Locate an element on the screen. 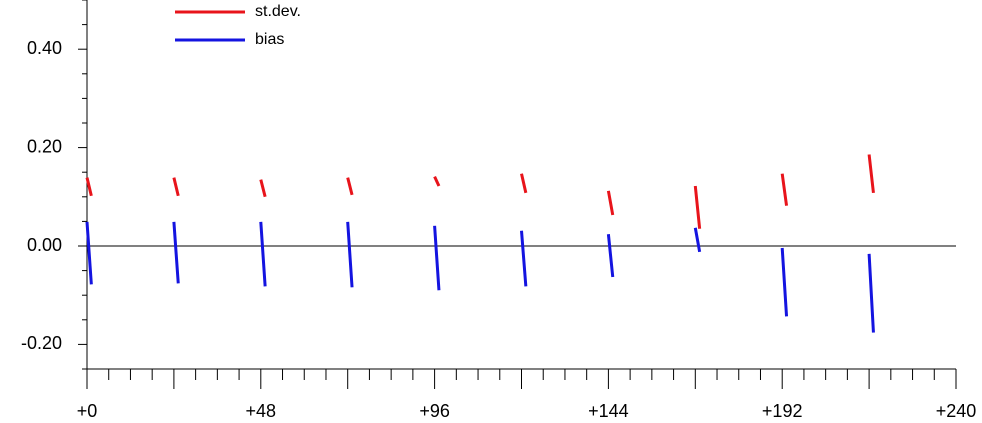  legend-label: st.dev. is located at coordinates (278, 11).